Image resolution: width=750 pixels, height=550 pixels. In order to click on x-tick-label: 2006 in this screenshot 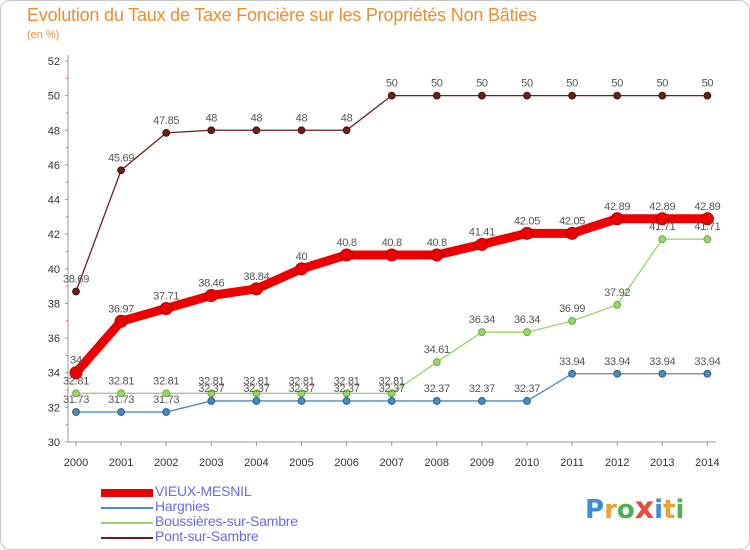, I will do `click(346, 463)`.